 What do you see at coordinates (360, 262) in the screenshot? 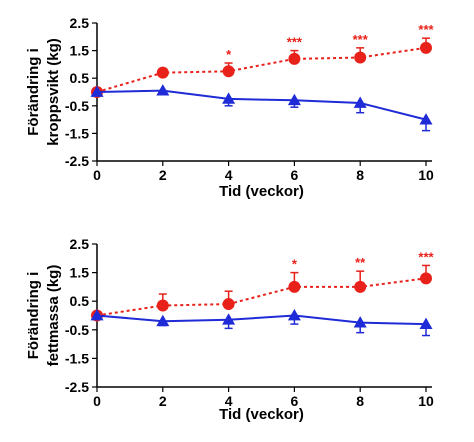
I see `significance-label: **` at bounding box center [360, 262].